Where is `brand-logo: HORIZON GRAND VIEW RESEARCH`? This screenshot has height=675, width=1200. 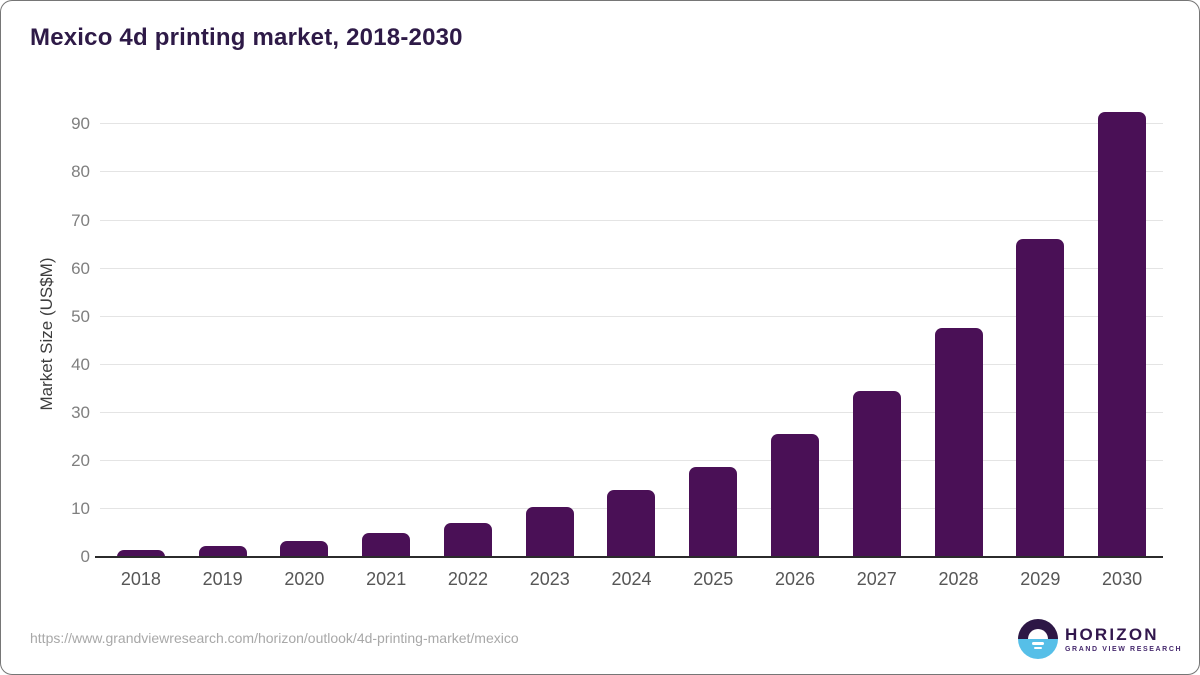 brand-logo: HORIZON GRAND VIEW RESEARCH is located at coordinates (1100, 639).